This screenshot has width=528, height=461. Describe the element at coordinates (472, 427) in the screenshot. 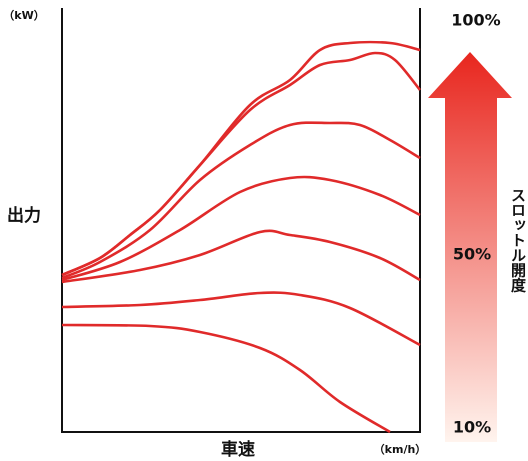

I see `legend-label: 10%` at that location.